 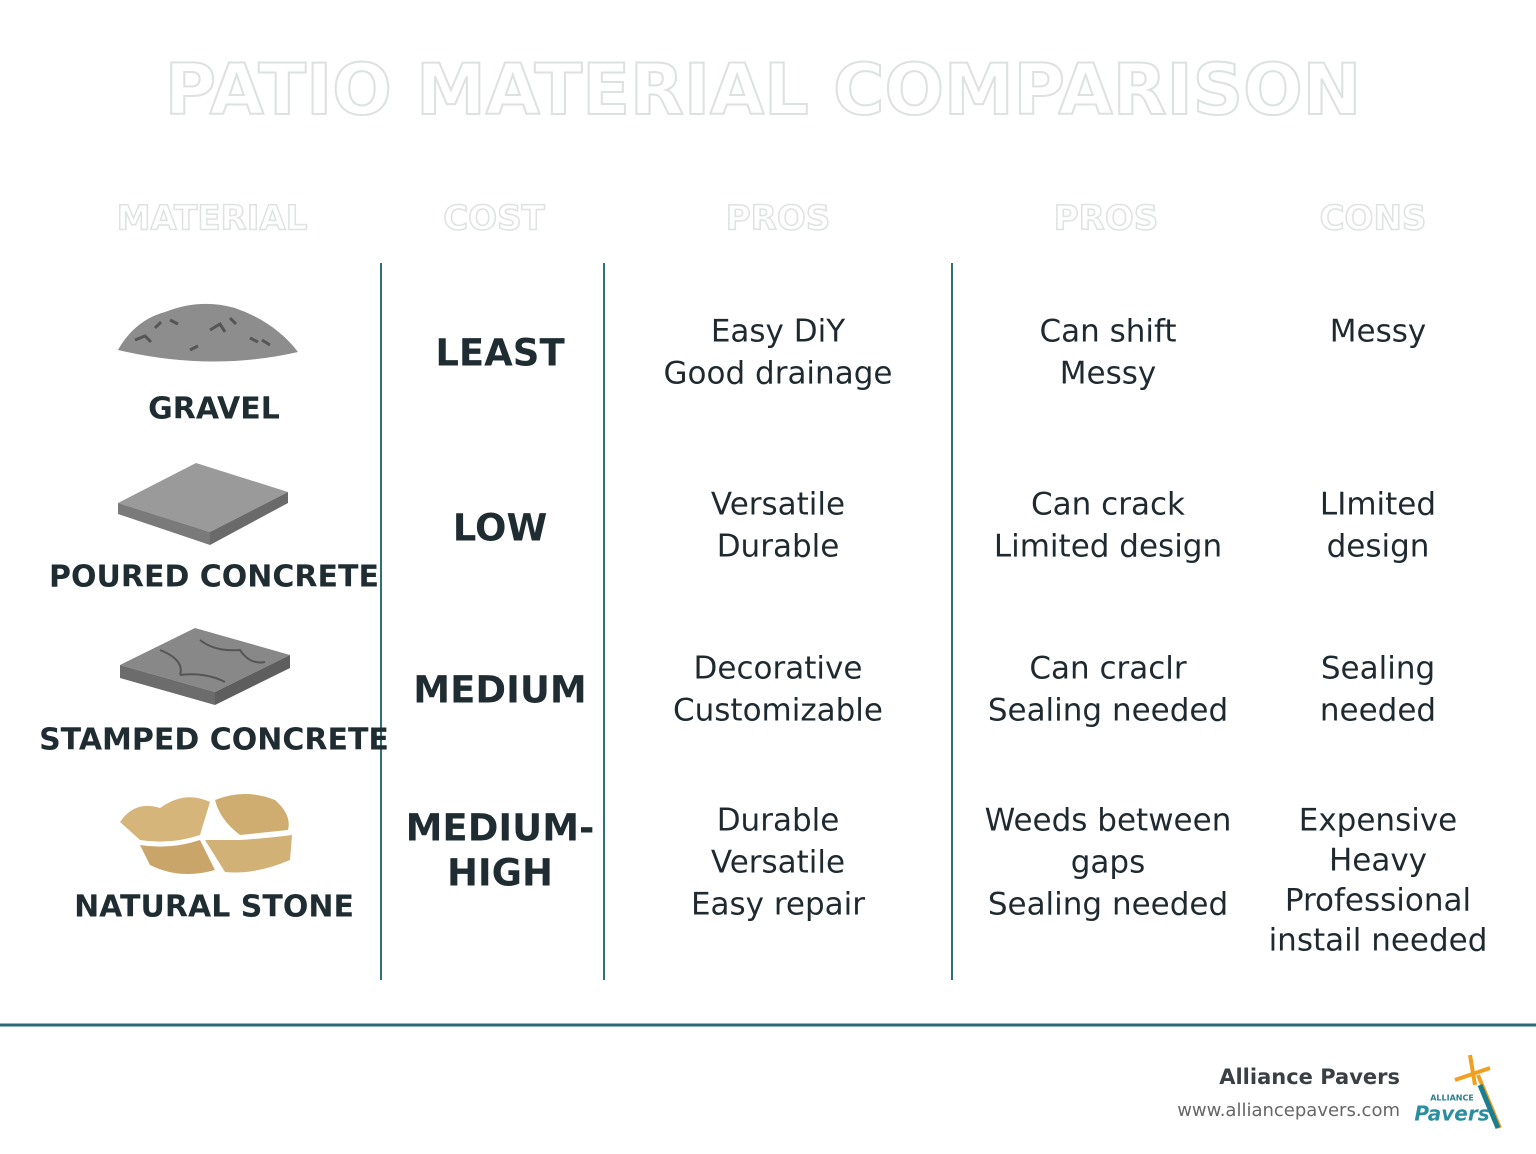 I want to click on cons-text: Professional, so click(x=1378, y=901).